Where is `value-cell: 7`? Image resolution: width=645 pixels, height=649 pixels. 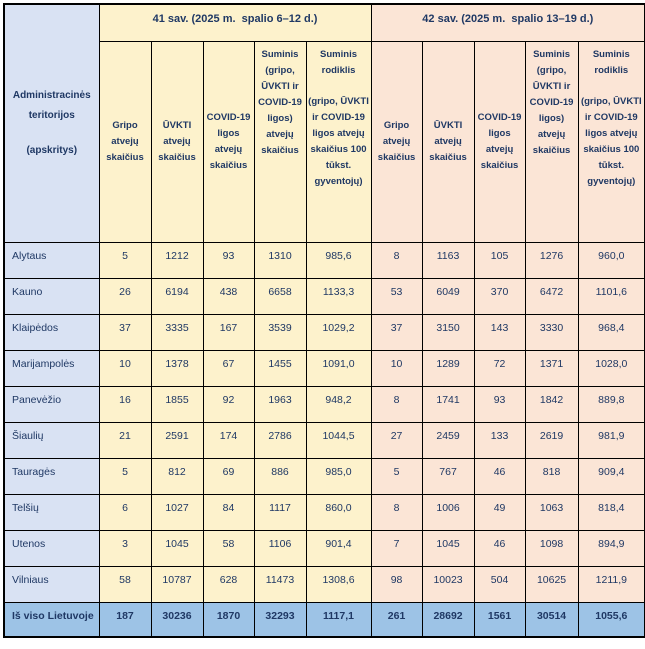 value-cell: 7 is located at coordinates (396, 548).